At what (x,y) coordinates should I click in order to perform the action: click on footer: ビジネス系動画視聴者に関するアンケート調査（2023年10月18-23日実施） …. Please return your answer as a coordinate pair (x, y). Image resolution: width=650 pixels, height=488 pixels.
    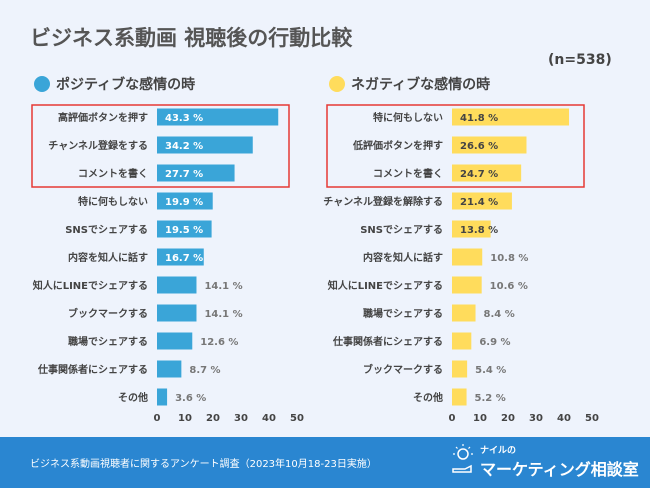
    Looking at the image, I should click on (325, 462).